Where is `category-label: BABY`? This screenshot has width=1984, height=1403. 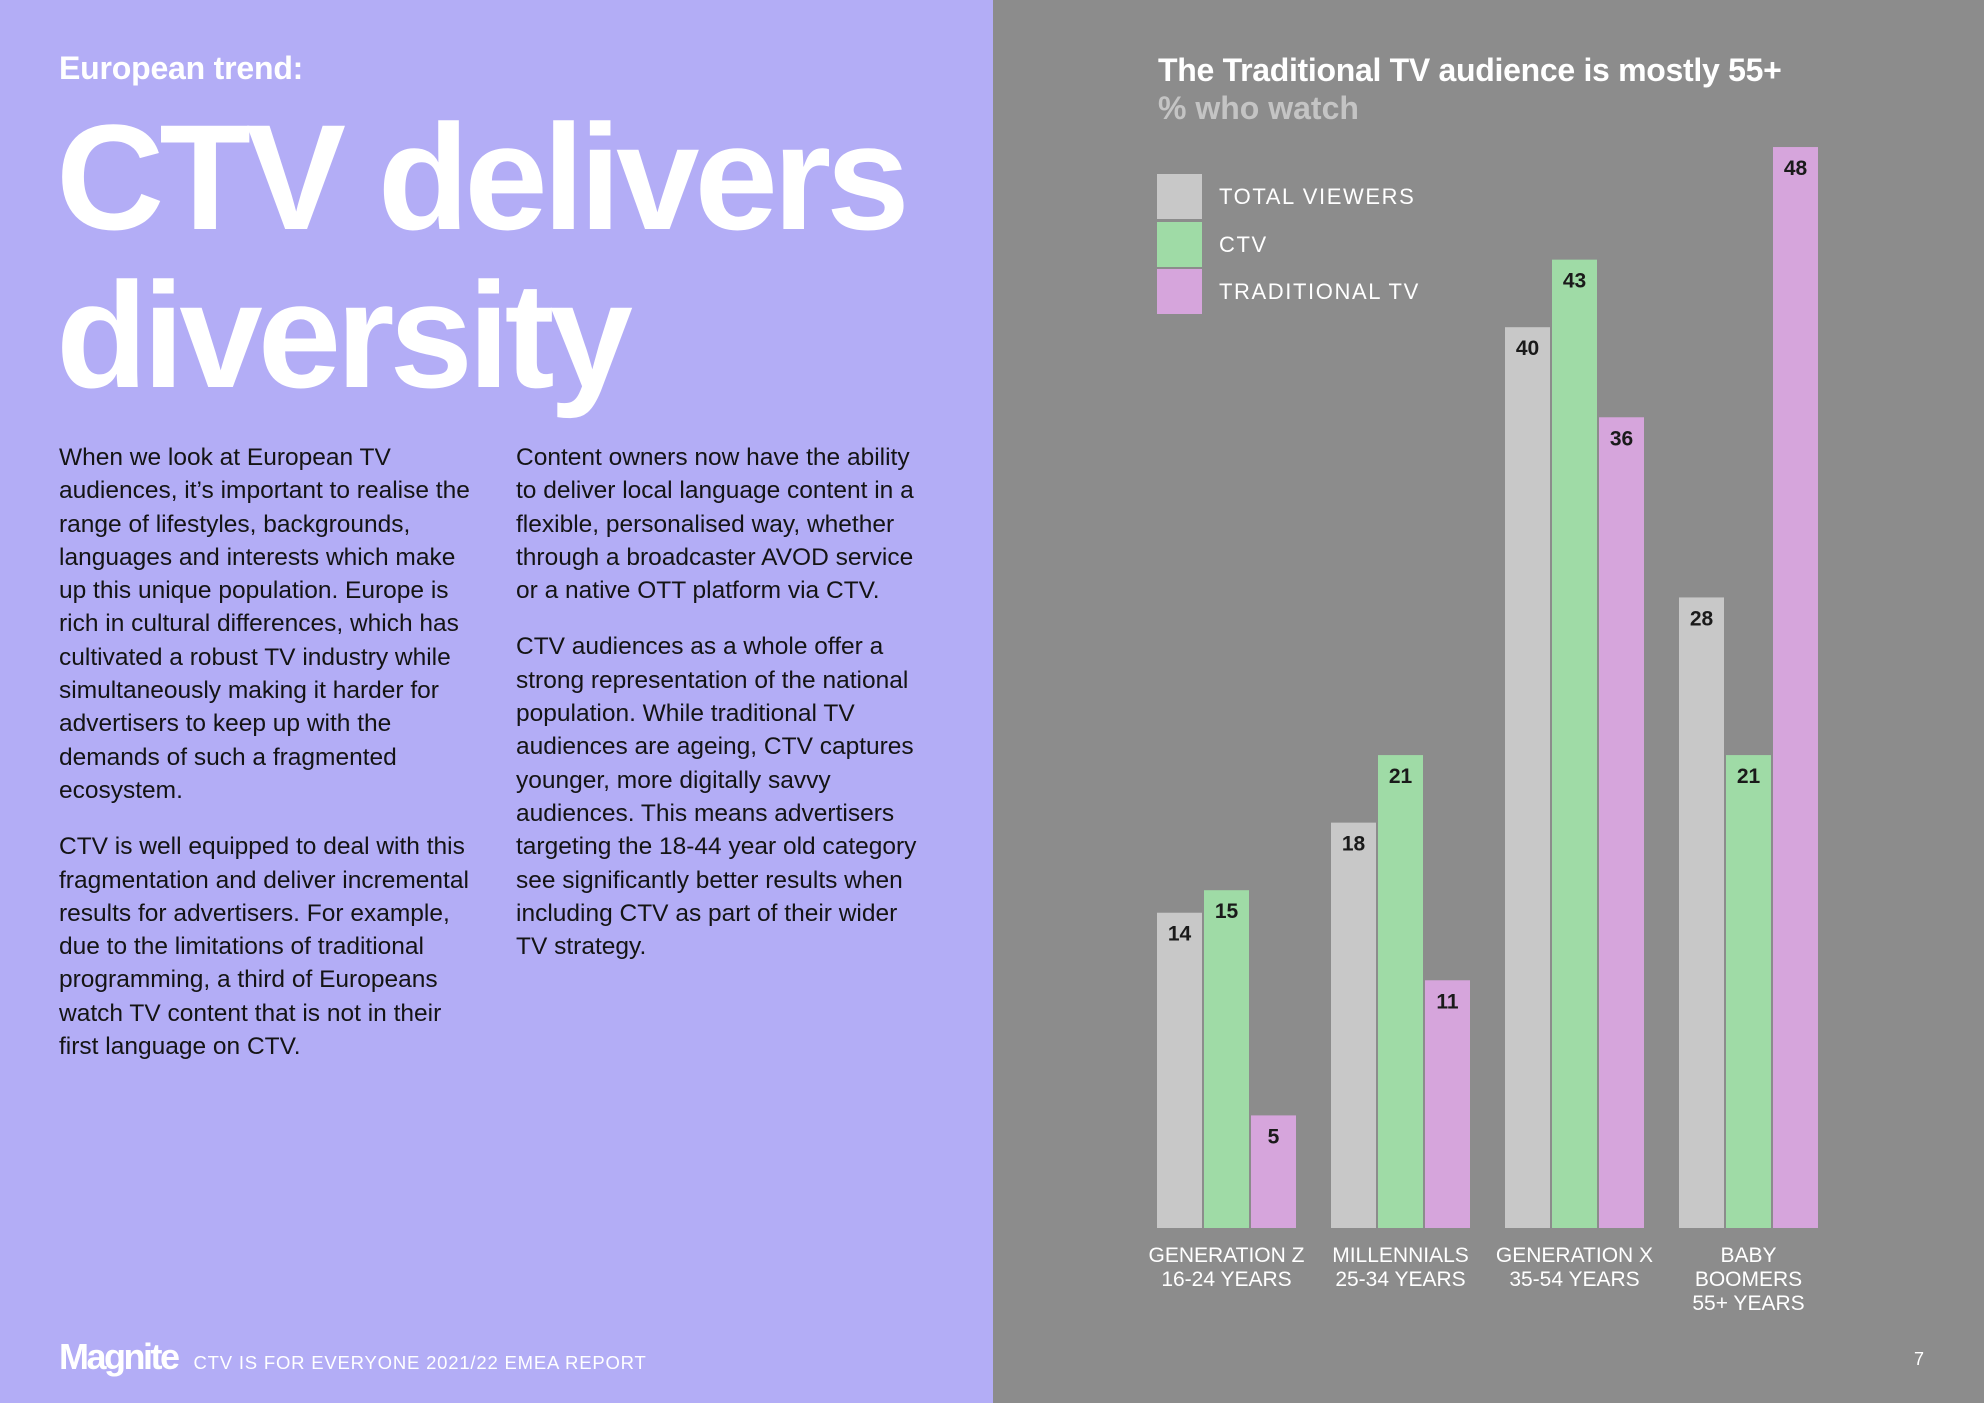 category-label: BABY is located at coordinates (1748, 1255).